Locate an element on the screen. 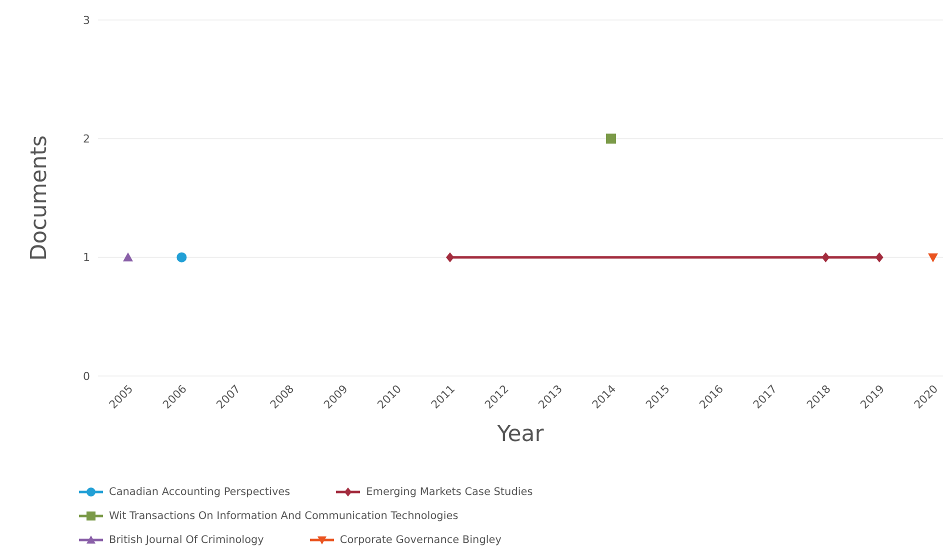  y-axis-title: Documents is located at coordinates (39, 198).